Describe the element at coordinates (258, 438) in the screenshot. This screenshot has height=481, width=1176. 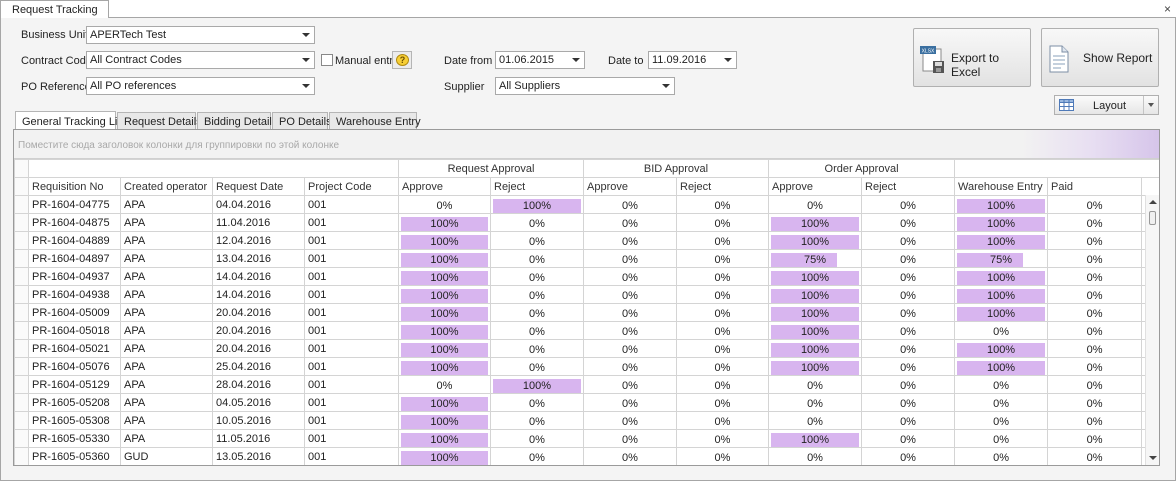
I see `table-cell: 11.05.2016` at that location.